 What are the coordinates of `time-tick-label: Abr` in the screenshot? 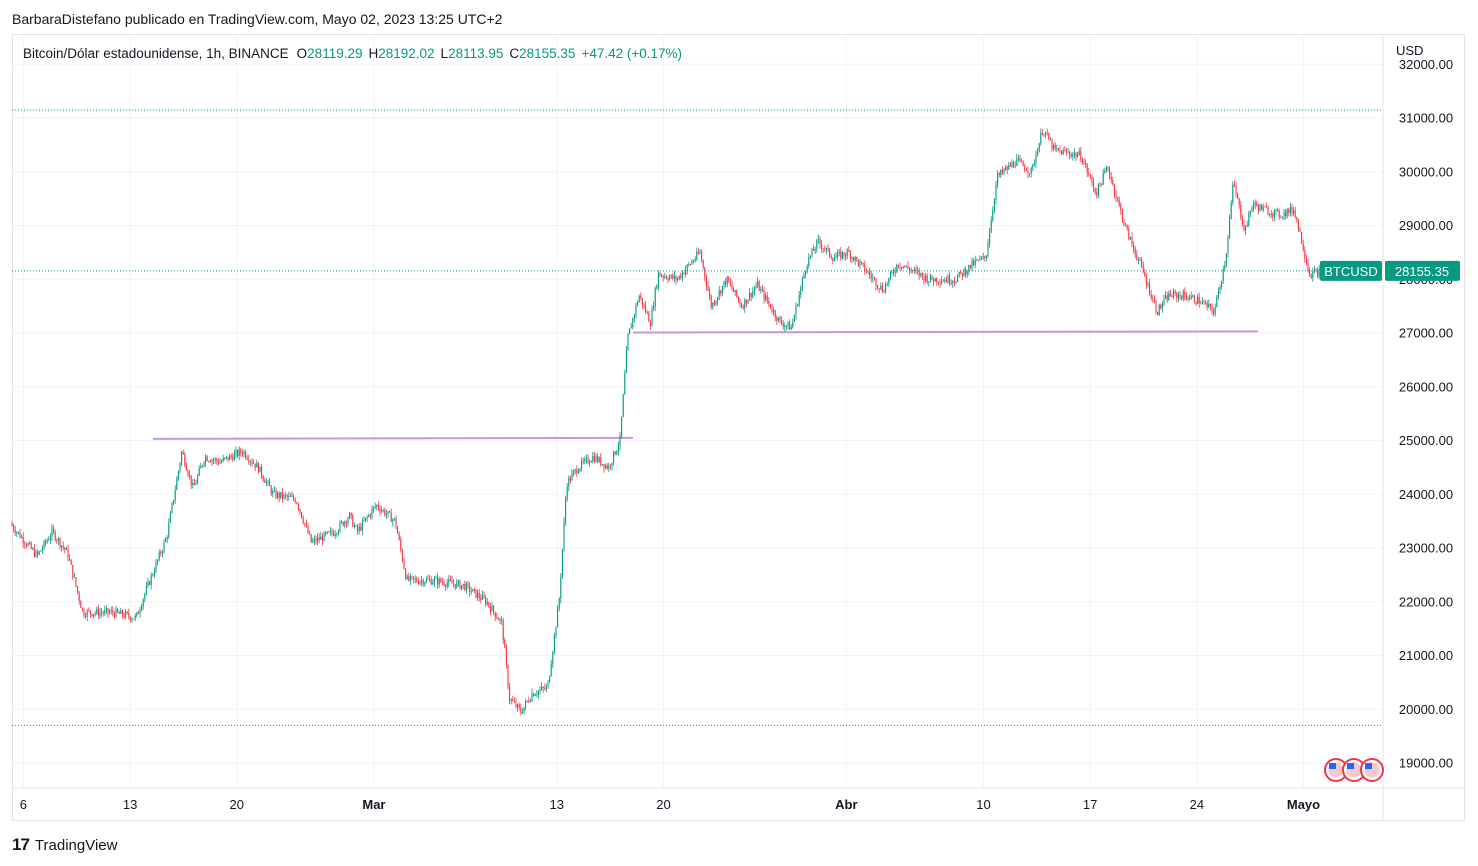 It's located at (846, 804).